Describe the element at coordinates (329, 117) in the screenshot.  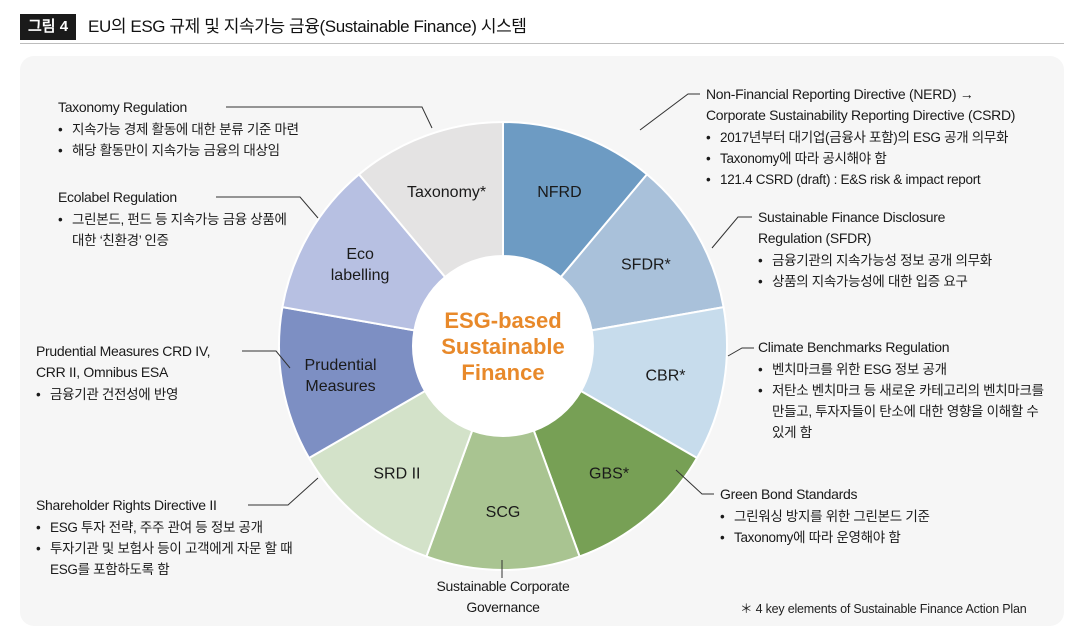
I see `connector-taxonomy` at that location.